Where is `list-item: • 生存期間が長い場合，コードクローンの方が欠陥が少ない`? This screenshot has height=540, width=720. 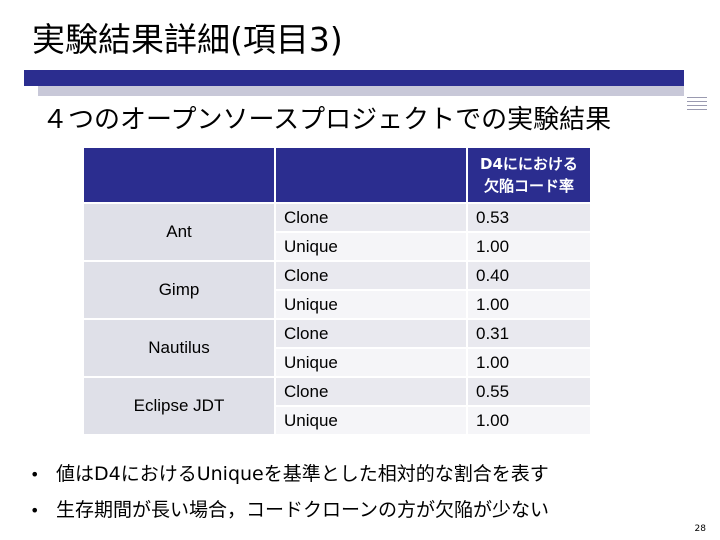
list-item: • 生存期間が長い場合，コードクローンの方が欠陥が少ない is located at coordinates (289, 510).